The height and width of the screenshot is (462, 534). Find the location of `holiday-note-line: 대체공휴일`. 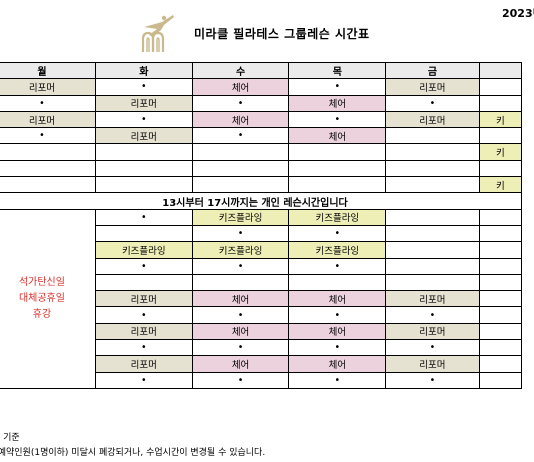

holiday-note-line: 대체공휴일 is located at coordinates (41, 298).